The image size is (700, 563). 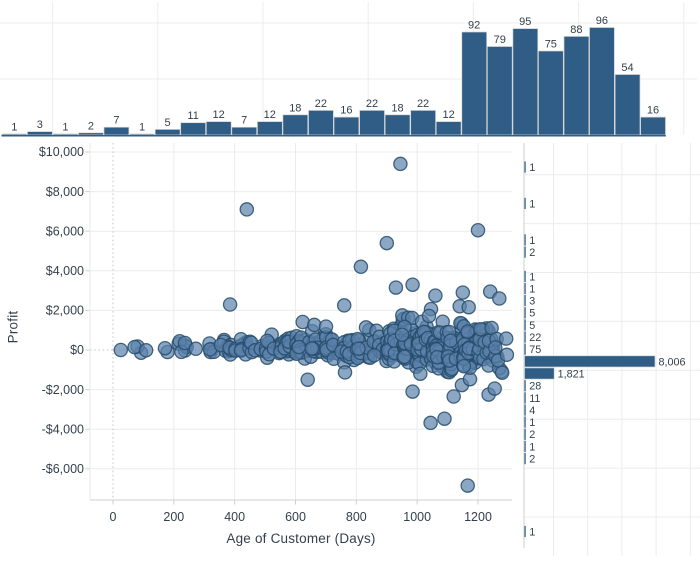 What do you see at coordinates (321, 104) in the screenshot?
I see `age-histogram-bar-label: 22` at bounding box center [321, 104].